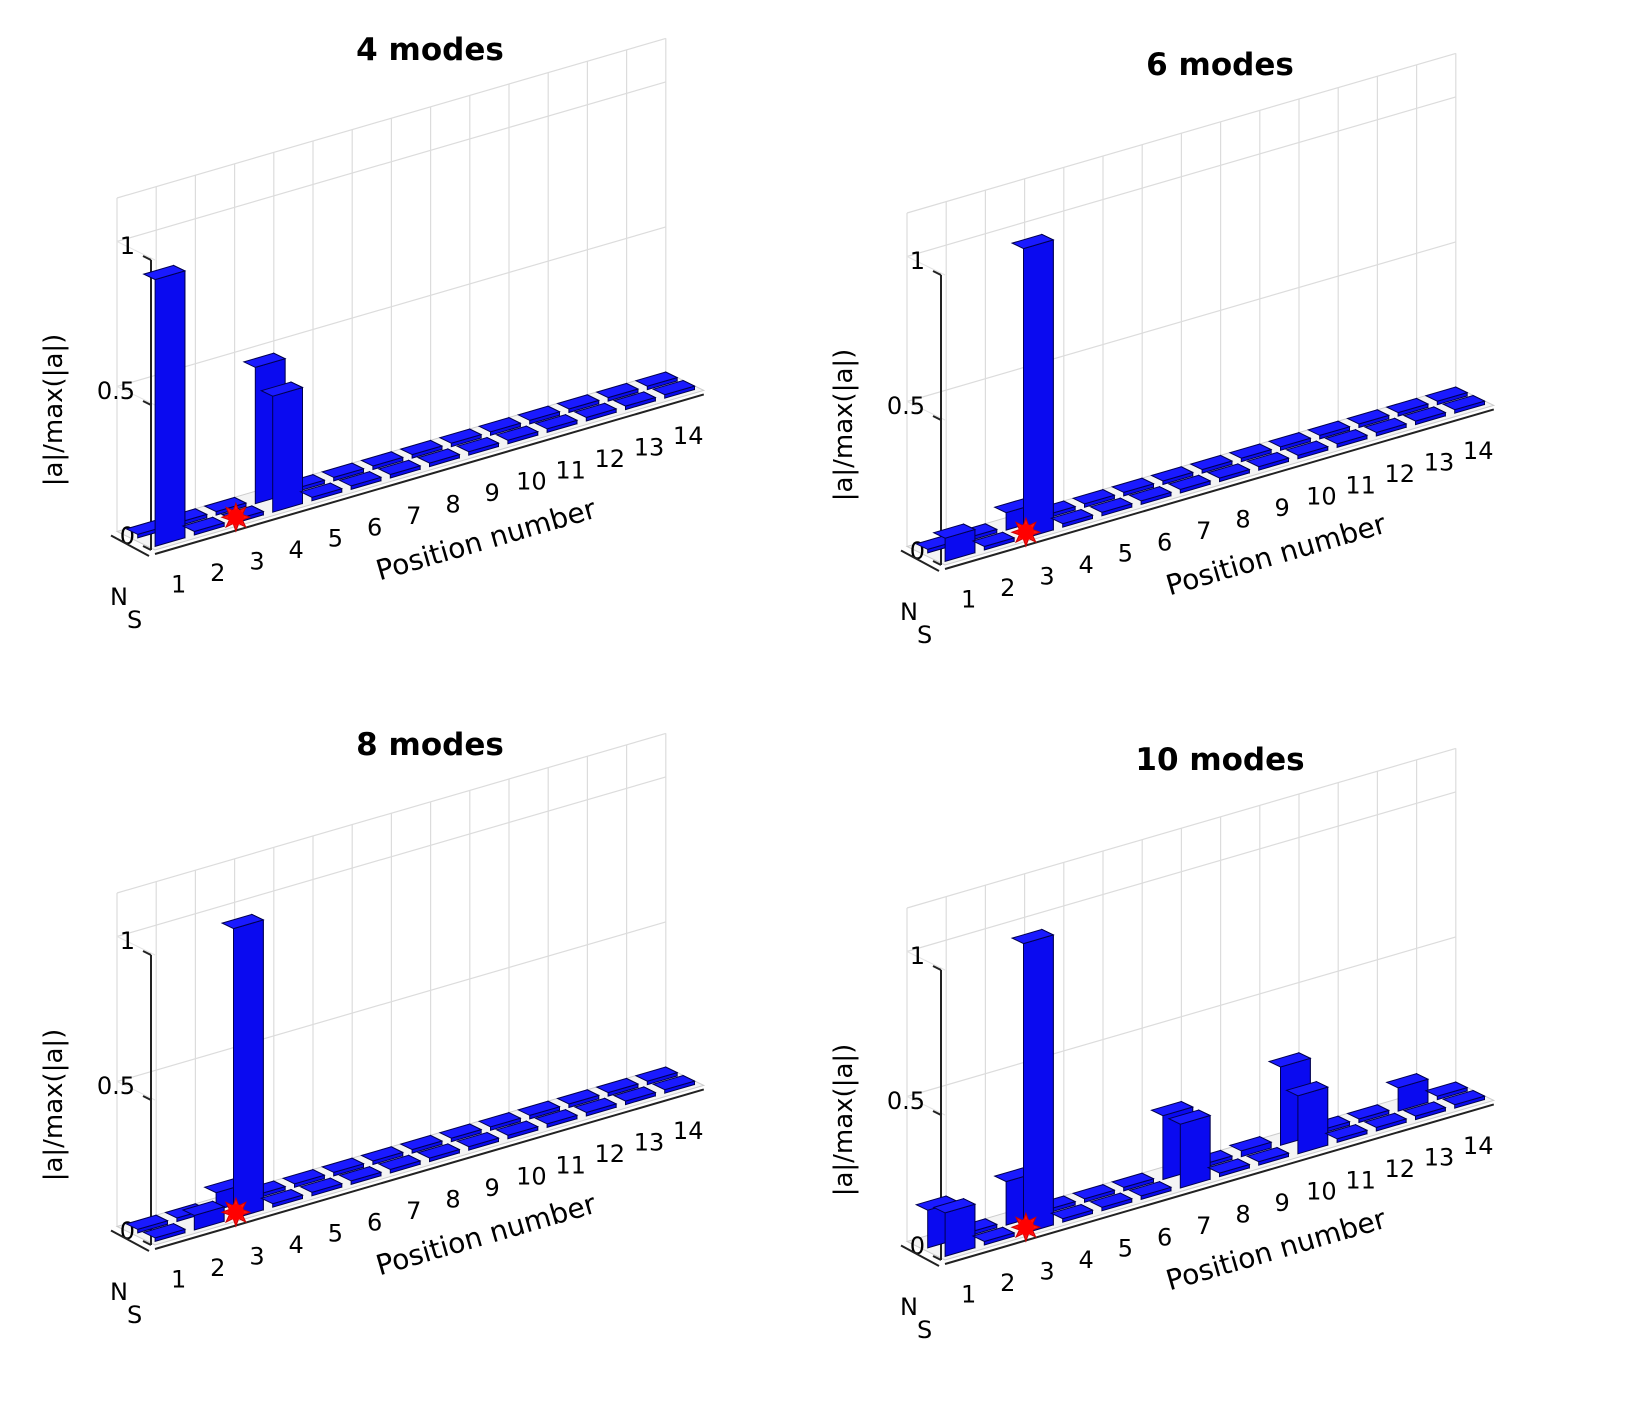 This screenshot has width=1627, height=1420. I want to click on z-tick-label: 1, so click(917, 261).